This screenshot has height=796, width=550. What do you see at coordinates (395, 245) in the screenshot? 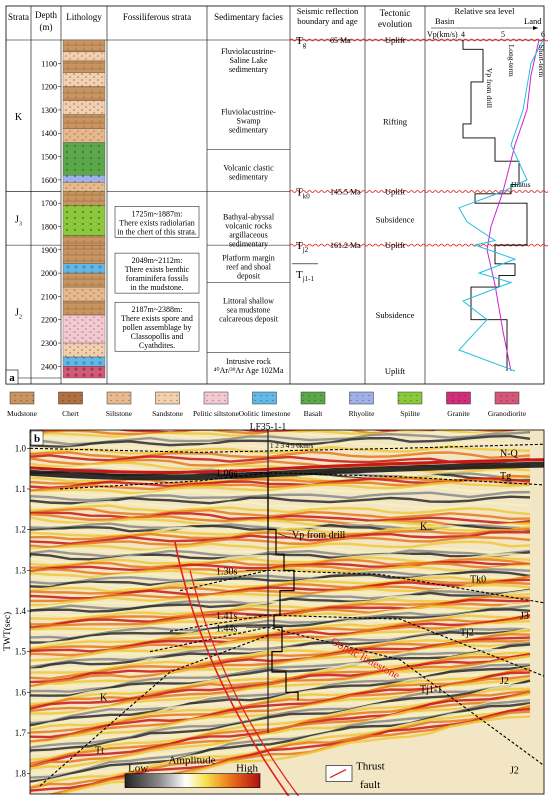
I see `tectonic-label: Uplift` at bounding box center [395, 245].